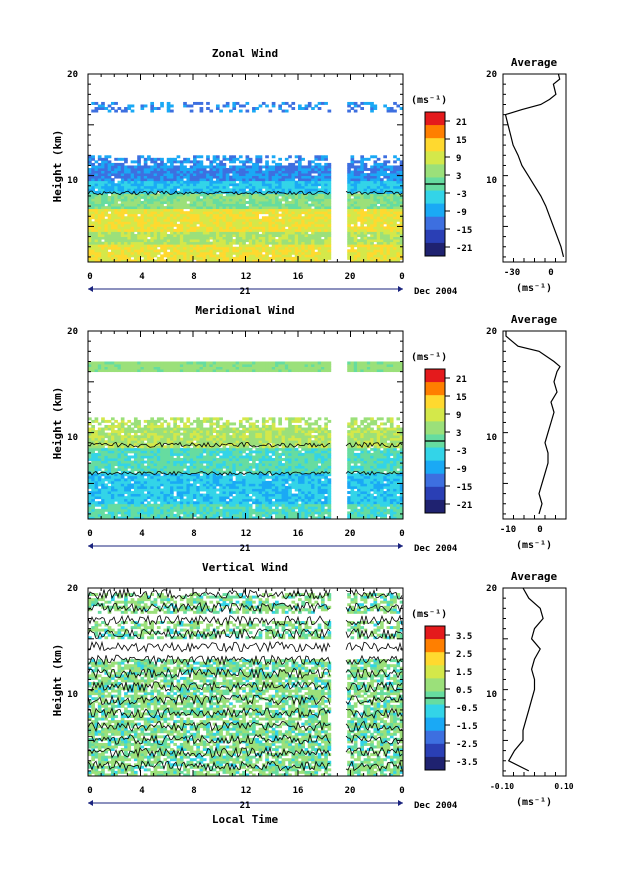 The height and width of the screenshot is (877, 627). What do you see at coordinates (458, 177) in the screenshot?
I see `zonal-cbar-tick: 3` at bounding box center [458, 177].